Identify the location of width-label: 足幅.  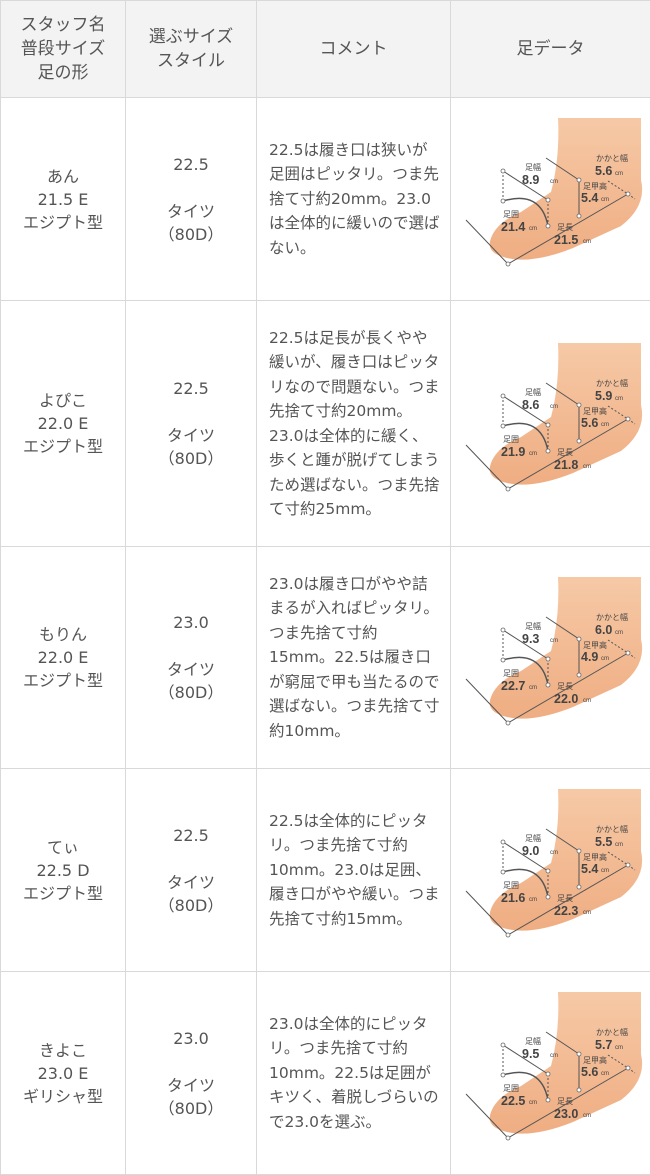
(533, 1041).